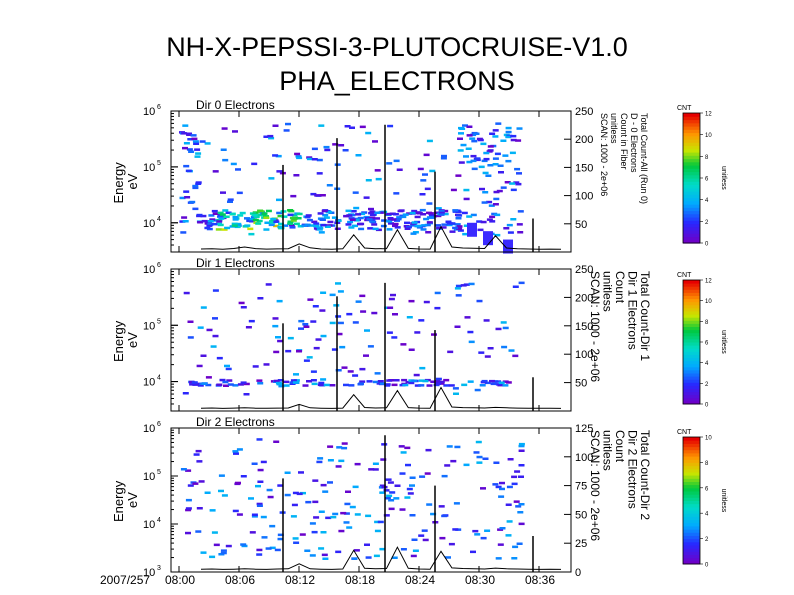  Describe the element at coordinates (723, 501) in the screenshot. I see `colorbar-units: unitless` at that location.